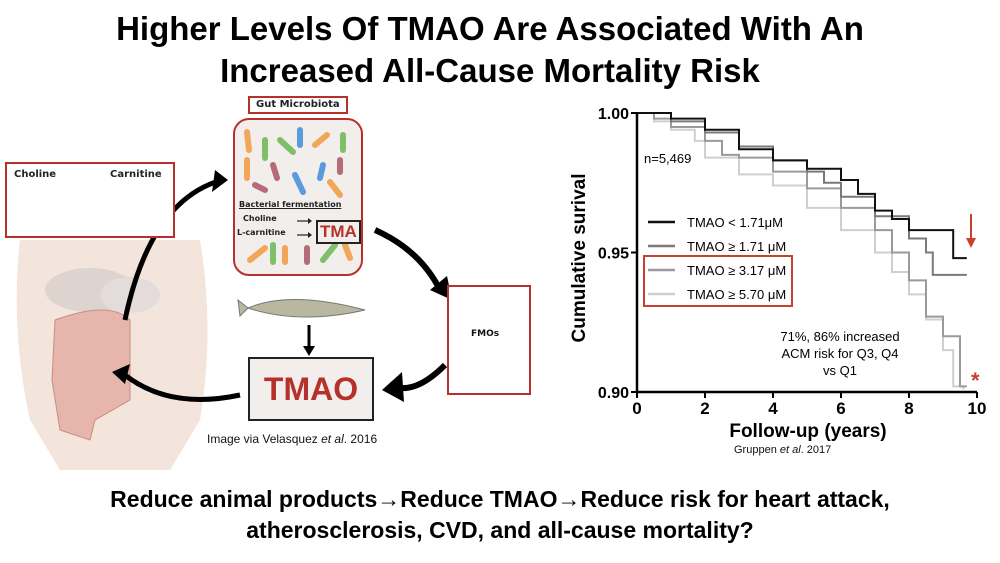 Image resolution: width=1000 pixels, height=563 pixels. What do you see at coordinates (613, 114) in the screenshot?
I see `y-tick-label: 1.00` at bounding box center [613, 114].